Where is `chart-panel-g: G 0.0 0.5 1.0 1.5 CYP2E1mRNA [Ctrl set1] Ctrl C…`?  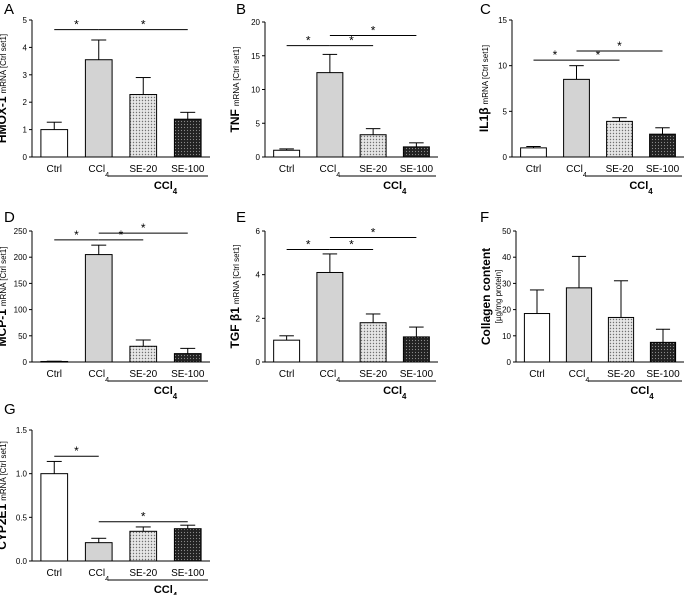
chart-panel-g: G 0.0 0.5 1.0 1.5 CYP2E1mRNA [Ctrl set1] Ctrl C… is located at coordinates (105, 498).